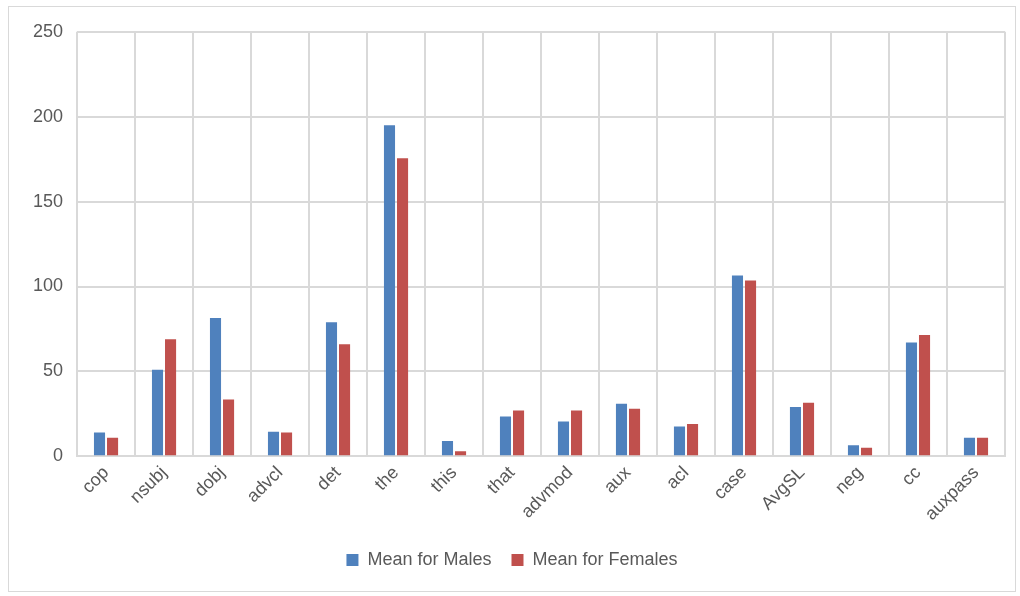 The image size is (1020, 596). I want to click on x-tick-label: det, so click(328, 478).